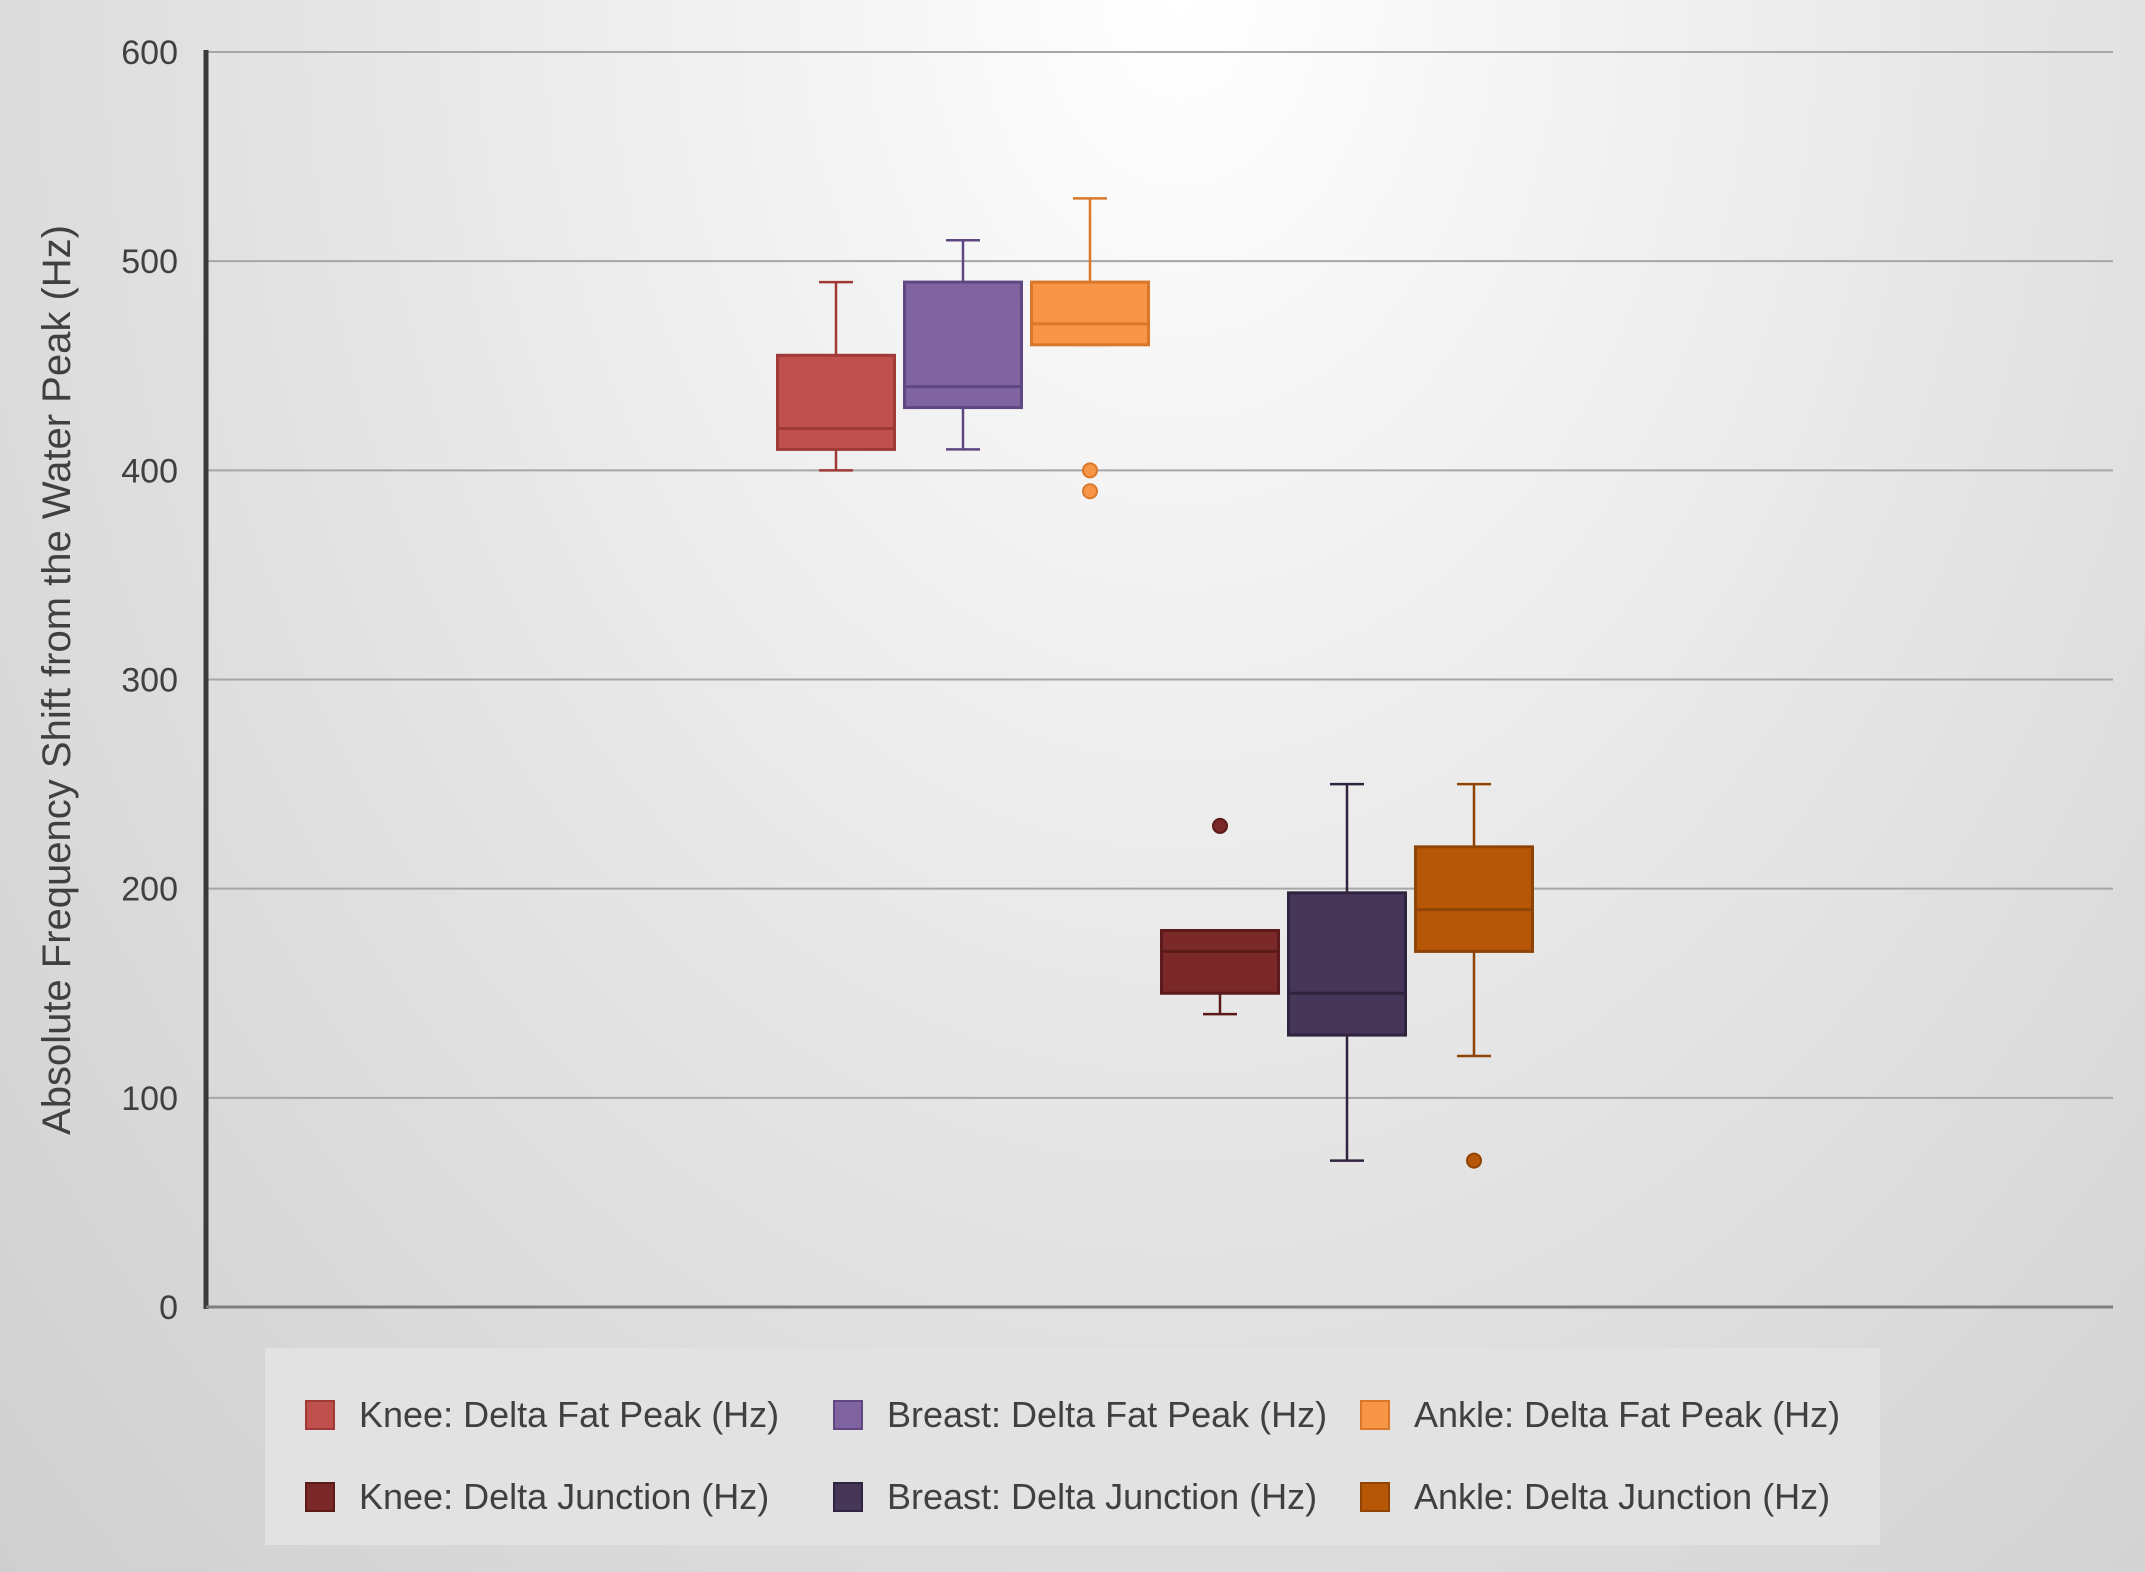  I want to click on y-tick-label: 400, so click(149, 471).